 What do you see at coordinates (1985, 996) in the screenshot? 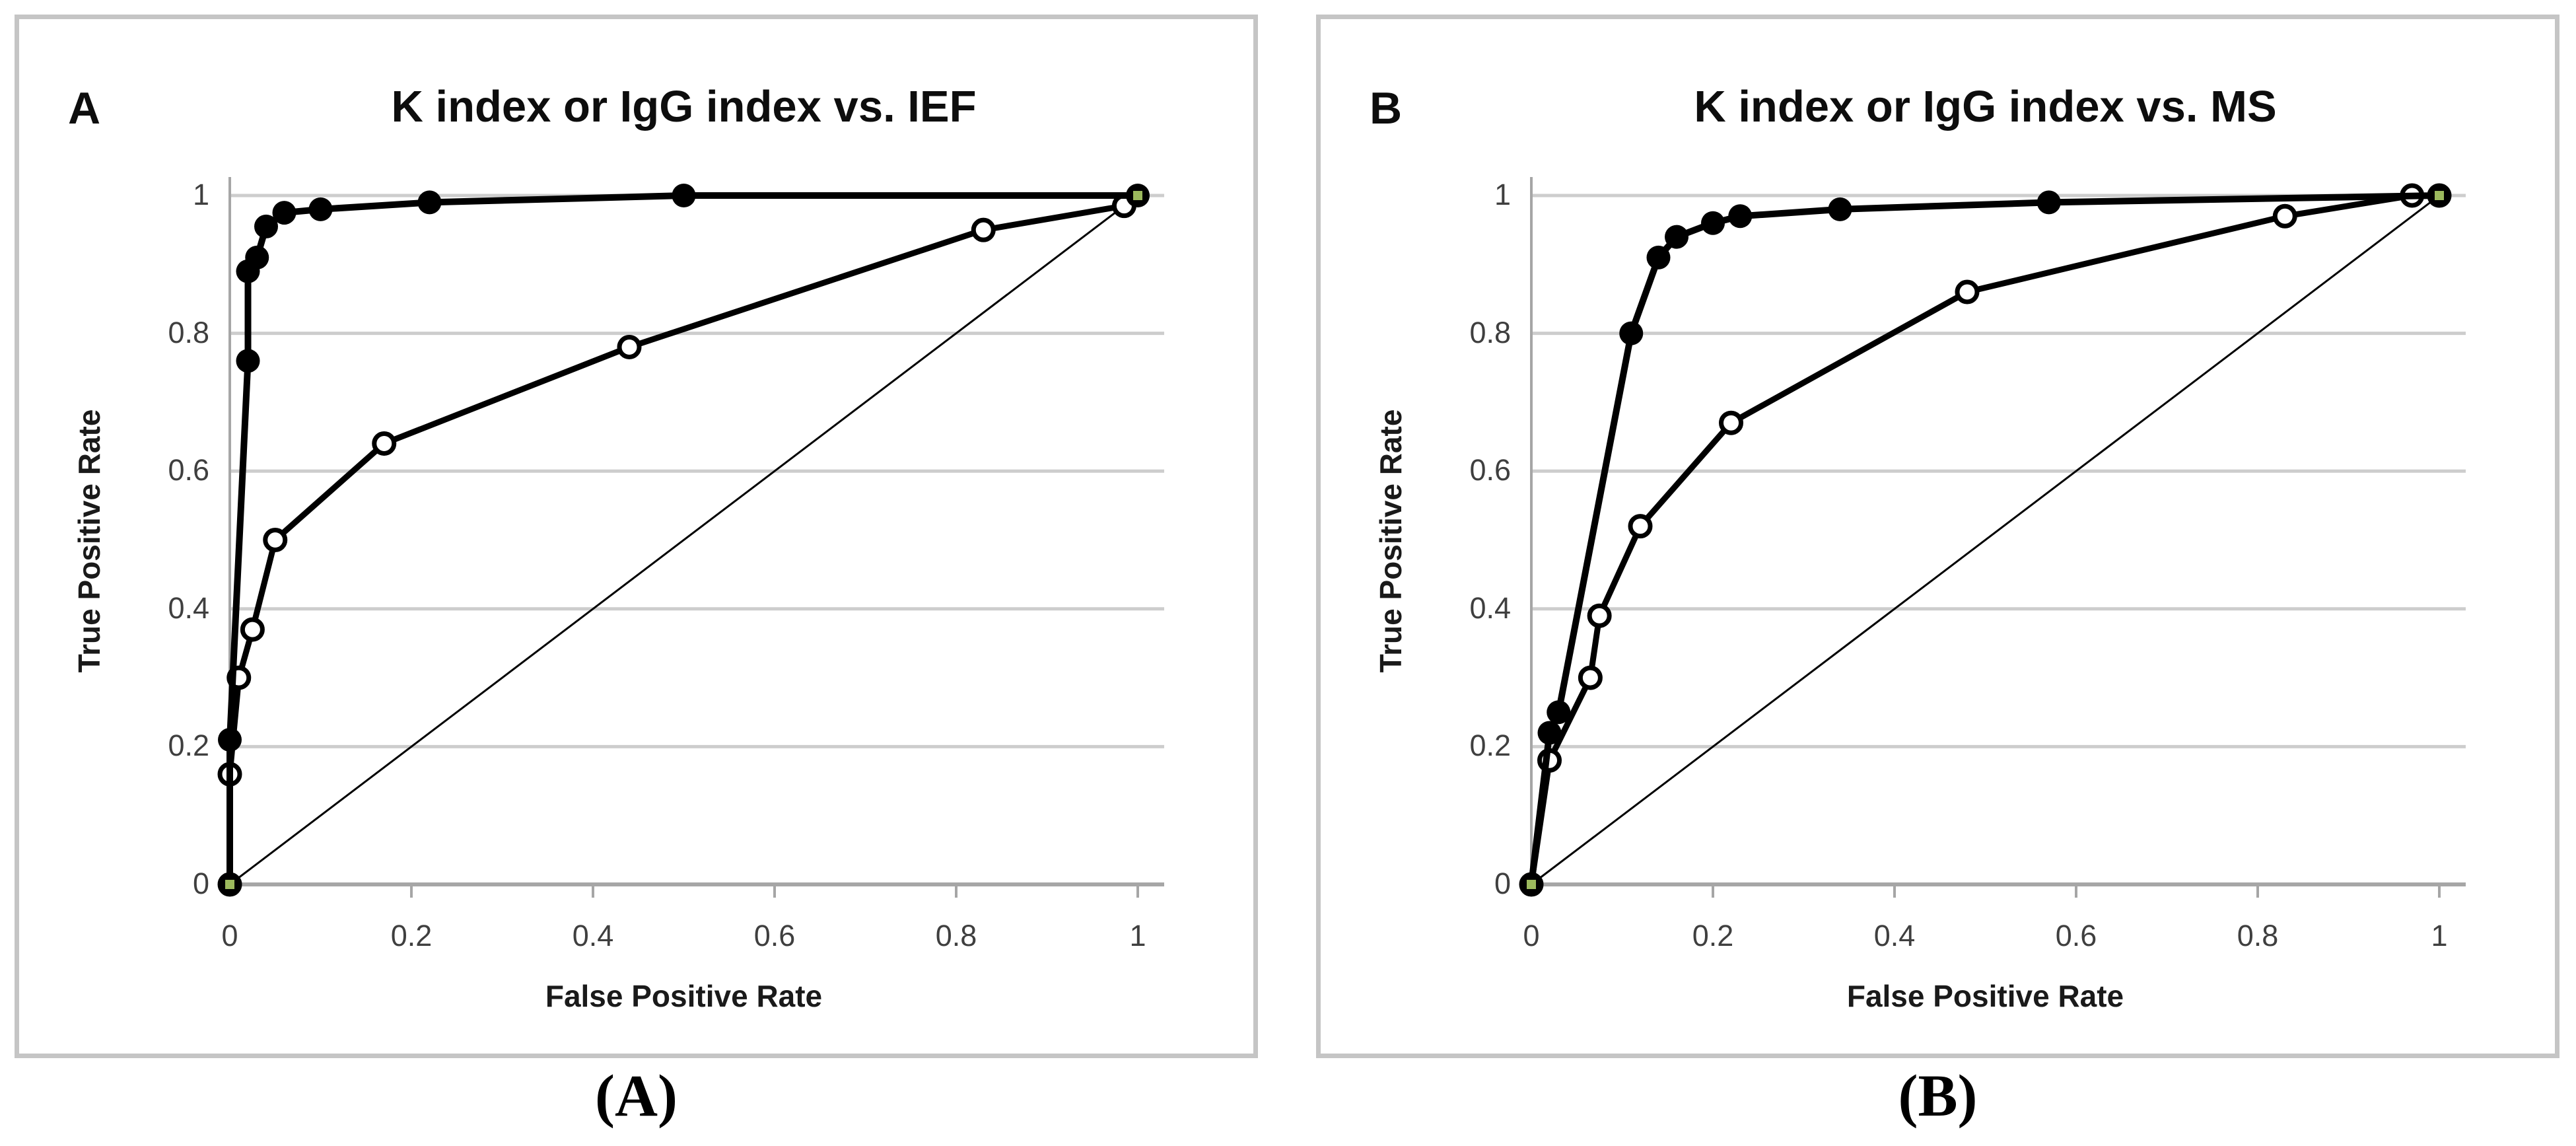
I see `panel-b-x-axis-label: False Positive Rate` at bounding box center [1985, 996].